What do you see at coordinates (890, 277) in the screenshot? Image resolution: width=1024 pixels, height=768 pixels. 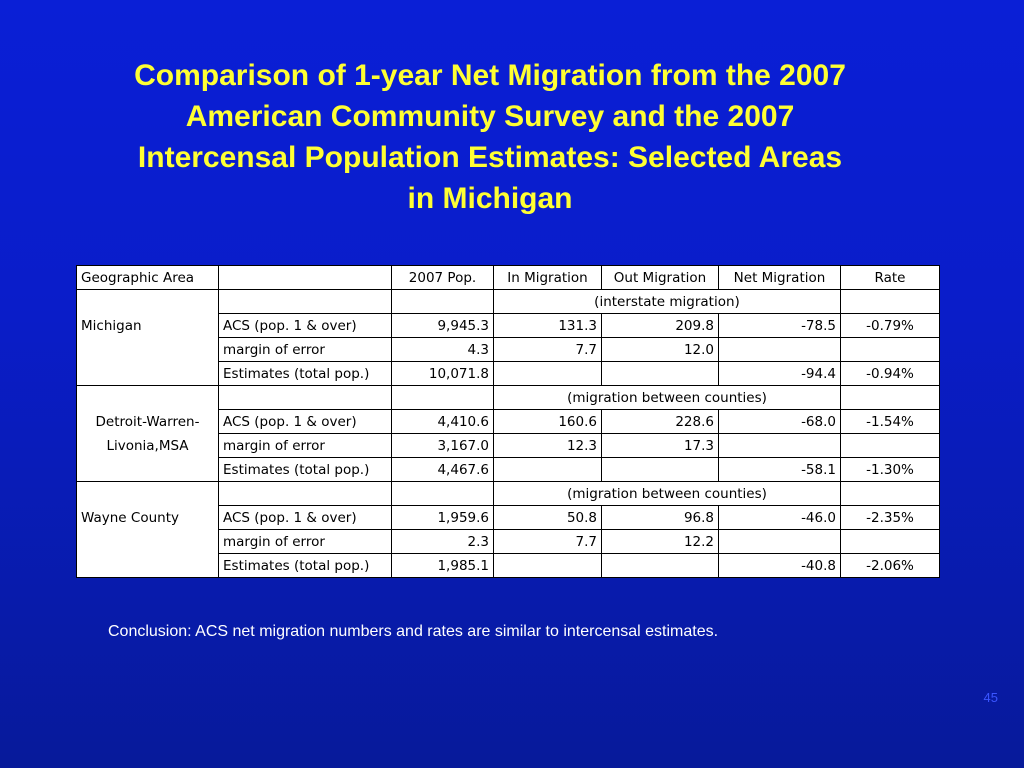 I see `column-header: Rate` at bounding box center [890, 277].